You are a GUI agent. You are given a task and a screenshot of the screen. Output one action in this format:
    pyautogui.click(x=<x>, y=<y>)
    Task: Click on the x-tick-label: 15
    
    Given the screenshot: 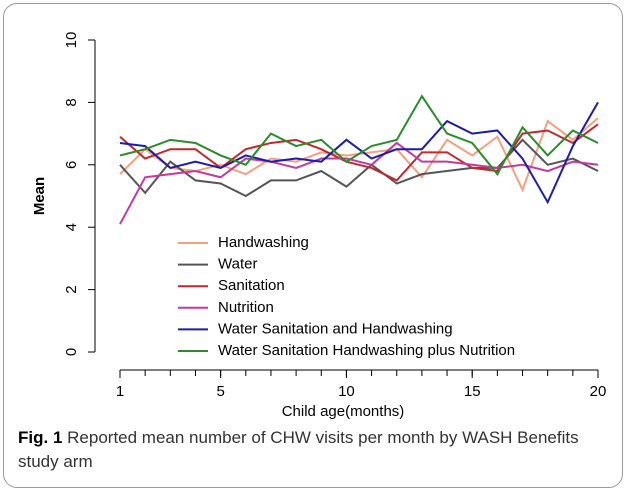 What is the action you would take?
    pyautogui.click(x=472, y=391)
    